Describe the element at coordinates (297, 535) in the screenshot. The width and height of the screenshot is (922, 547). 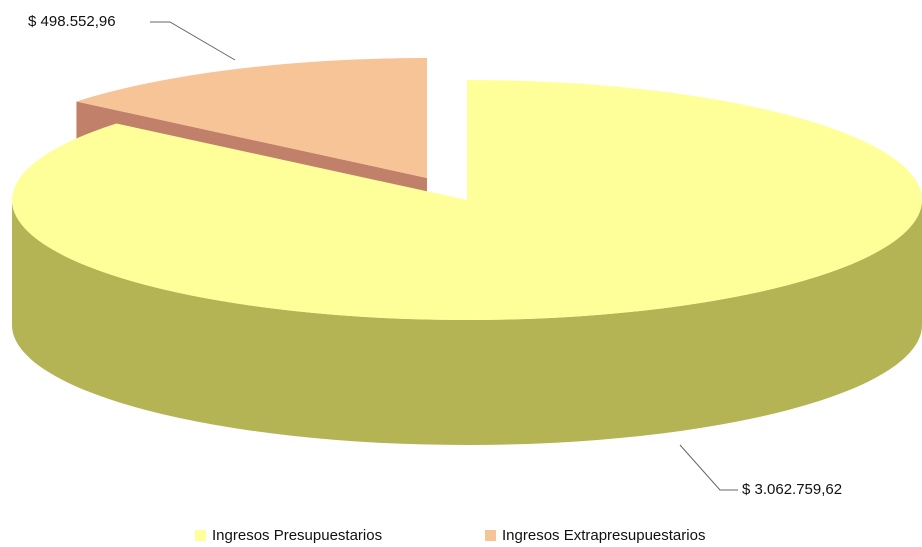
I see `legend-label: Ingresos Presupuestarios` at that location.